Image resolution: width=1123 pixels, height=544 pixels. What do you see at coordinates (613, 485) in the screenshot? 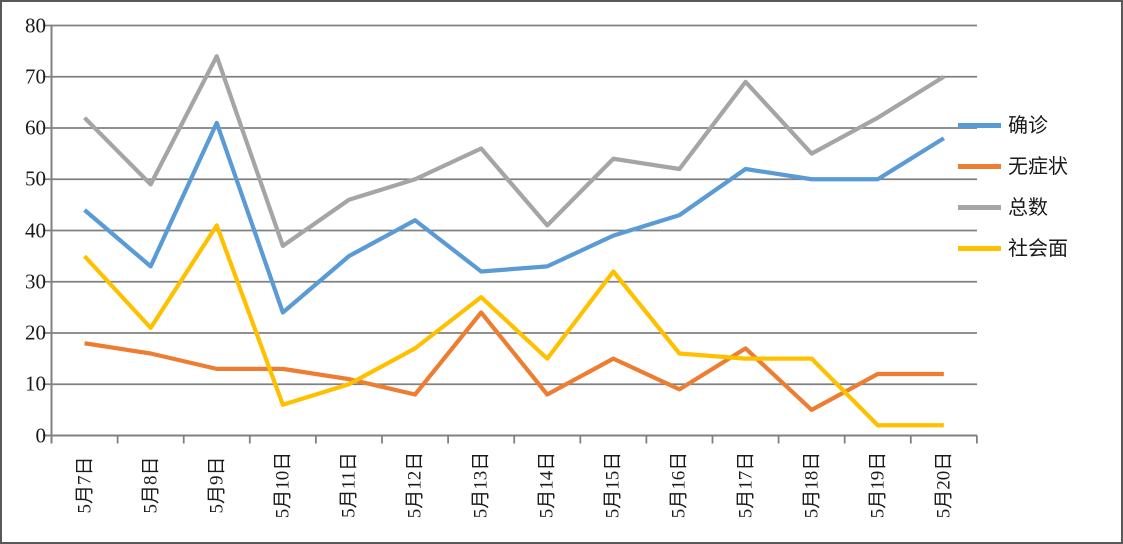
I see `x-tick-label-9: 5月15日` at bounding box center [613, 485].